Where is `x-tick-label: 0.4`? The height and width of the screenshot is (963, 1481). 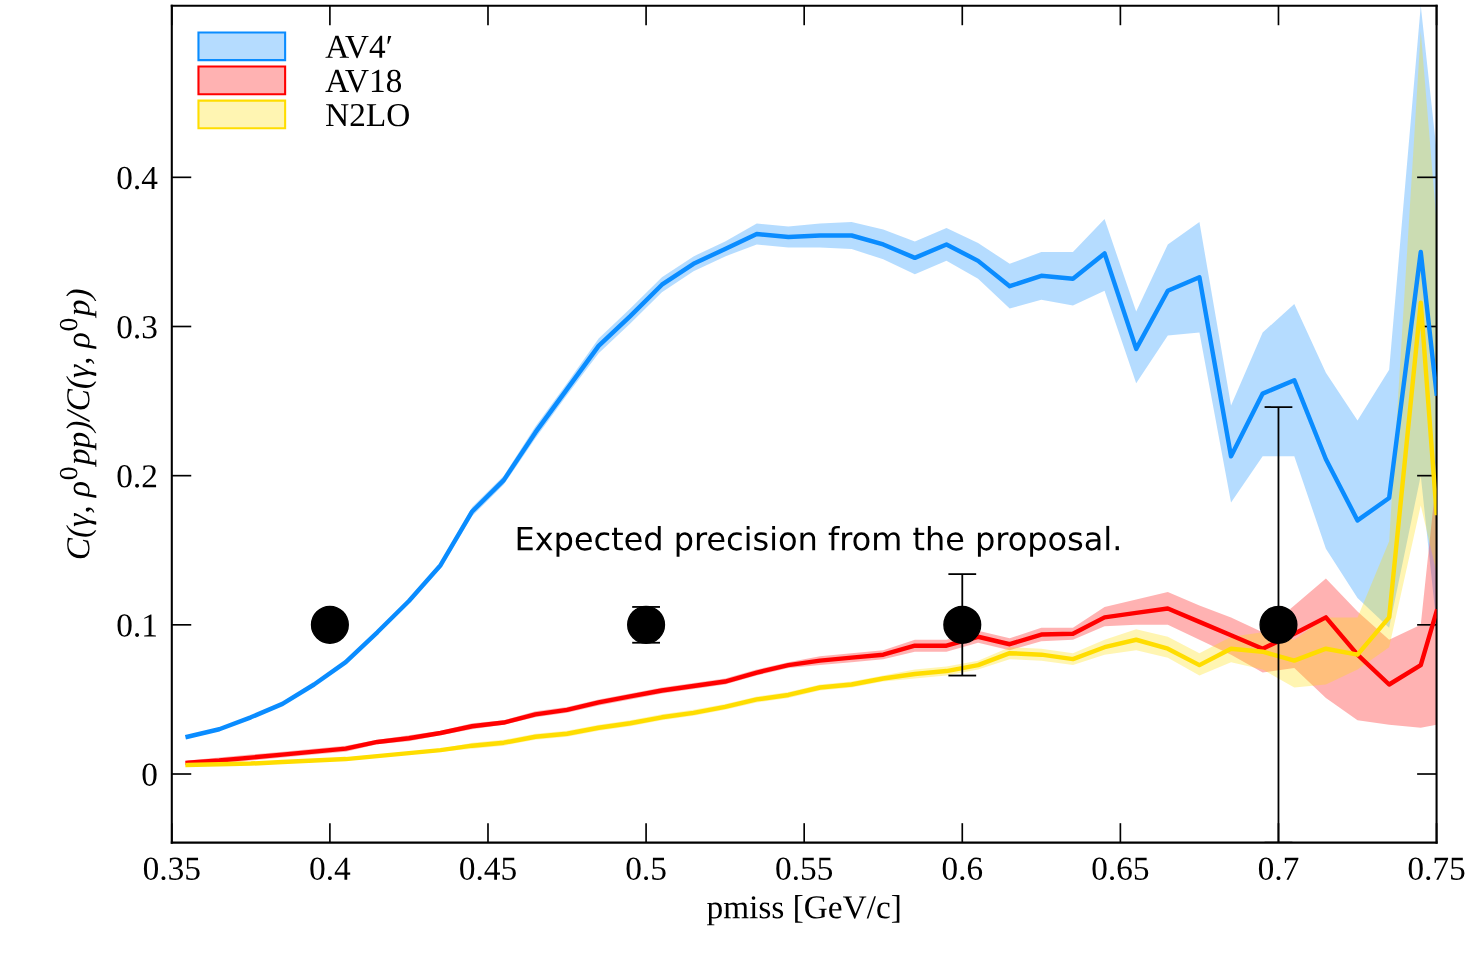 x-tick-label: 0.4 is located at coordinates (330, 869).